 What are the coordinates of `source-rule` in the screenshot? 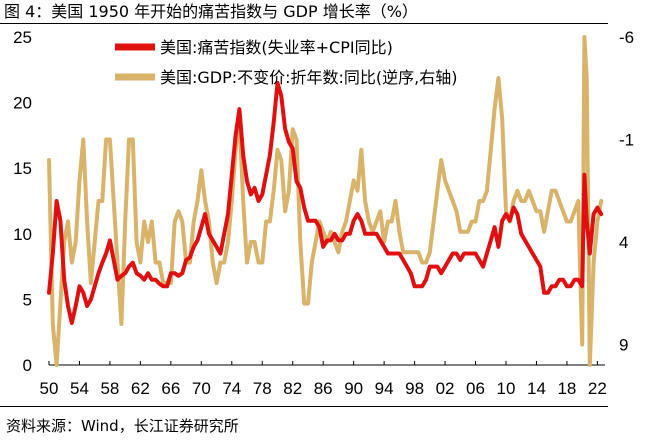 It's located at (304, 406).